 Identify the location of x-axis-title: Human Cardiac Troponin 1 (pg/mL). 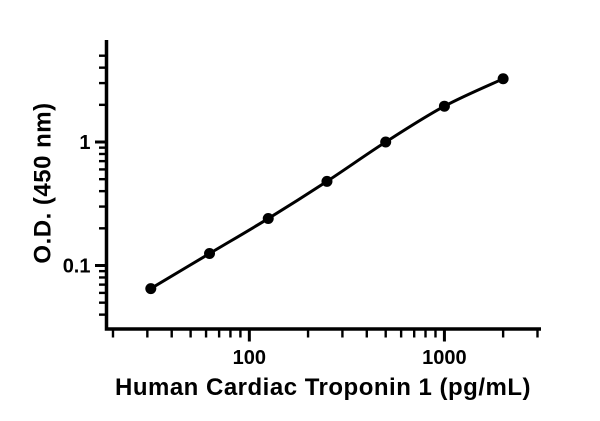
(323, 387).